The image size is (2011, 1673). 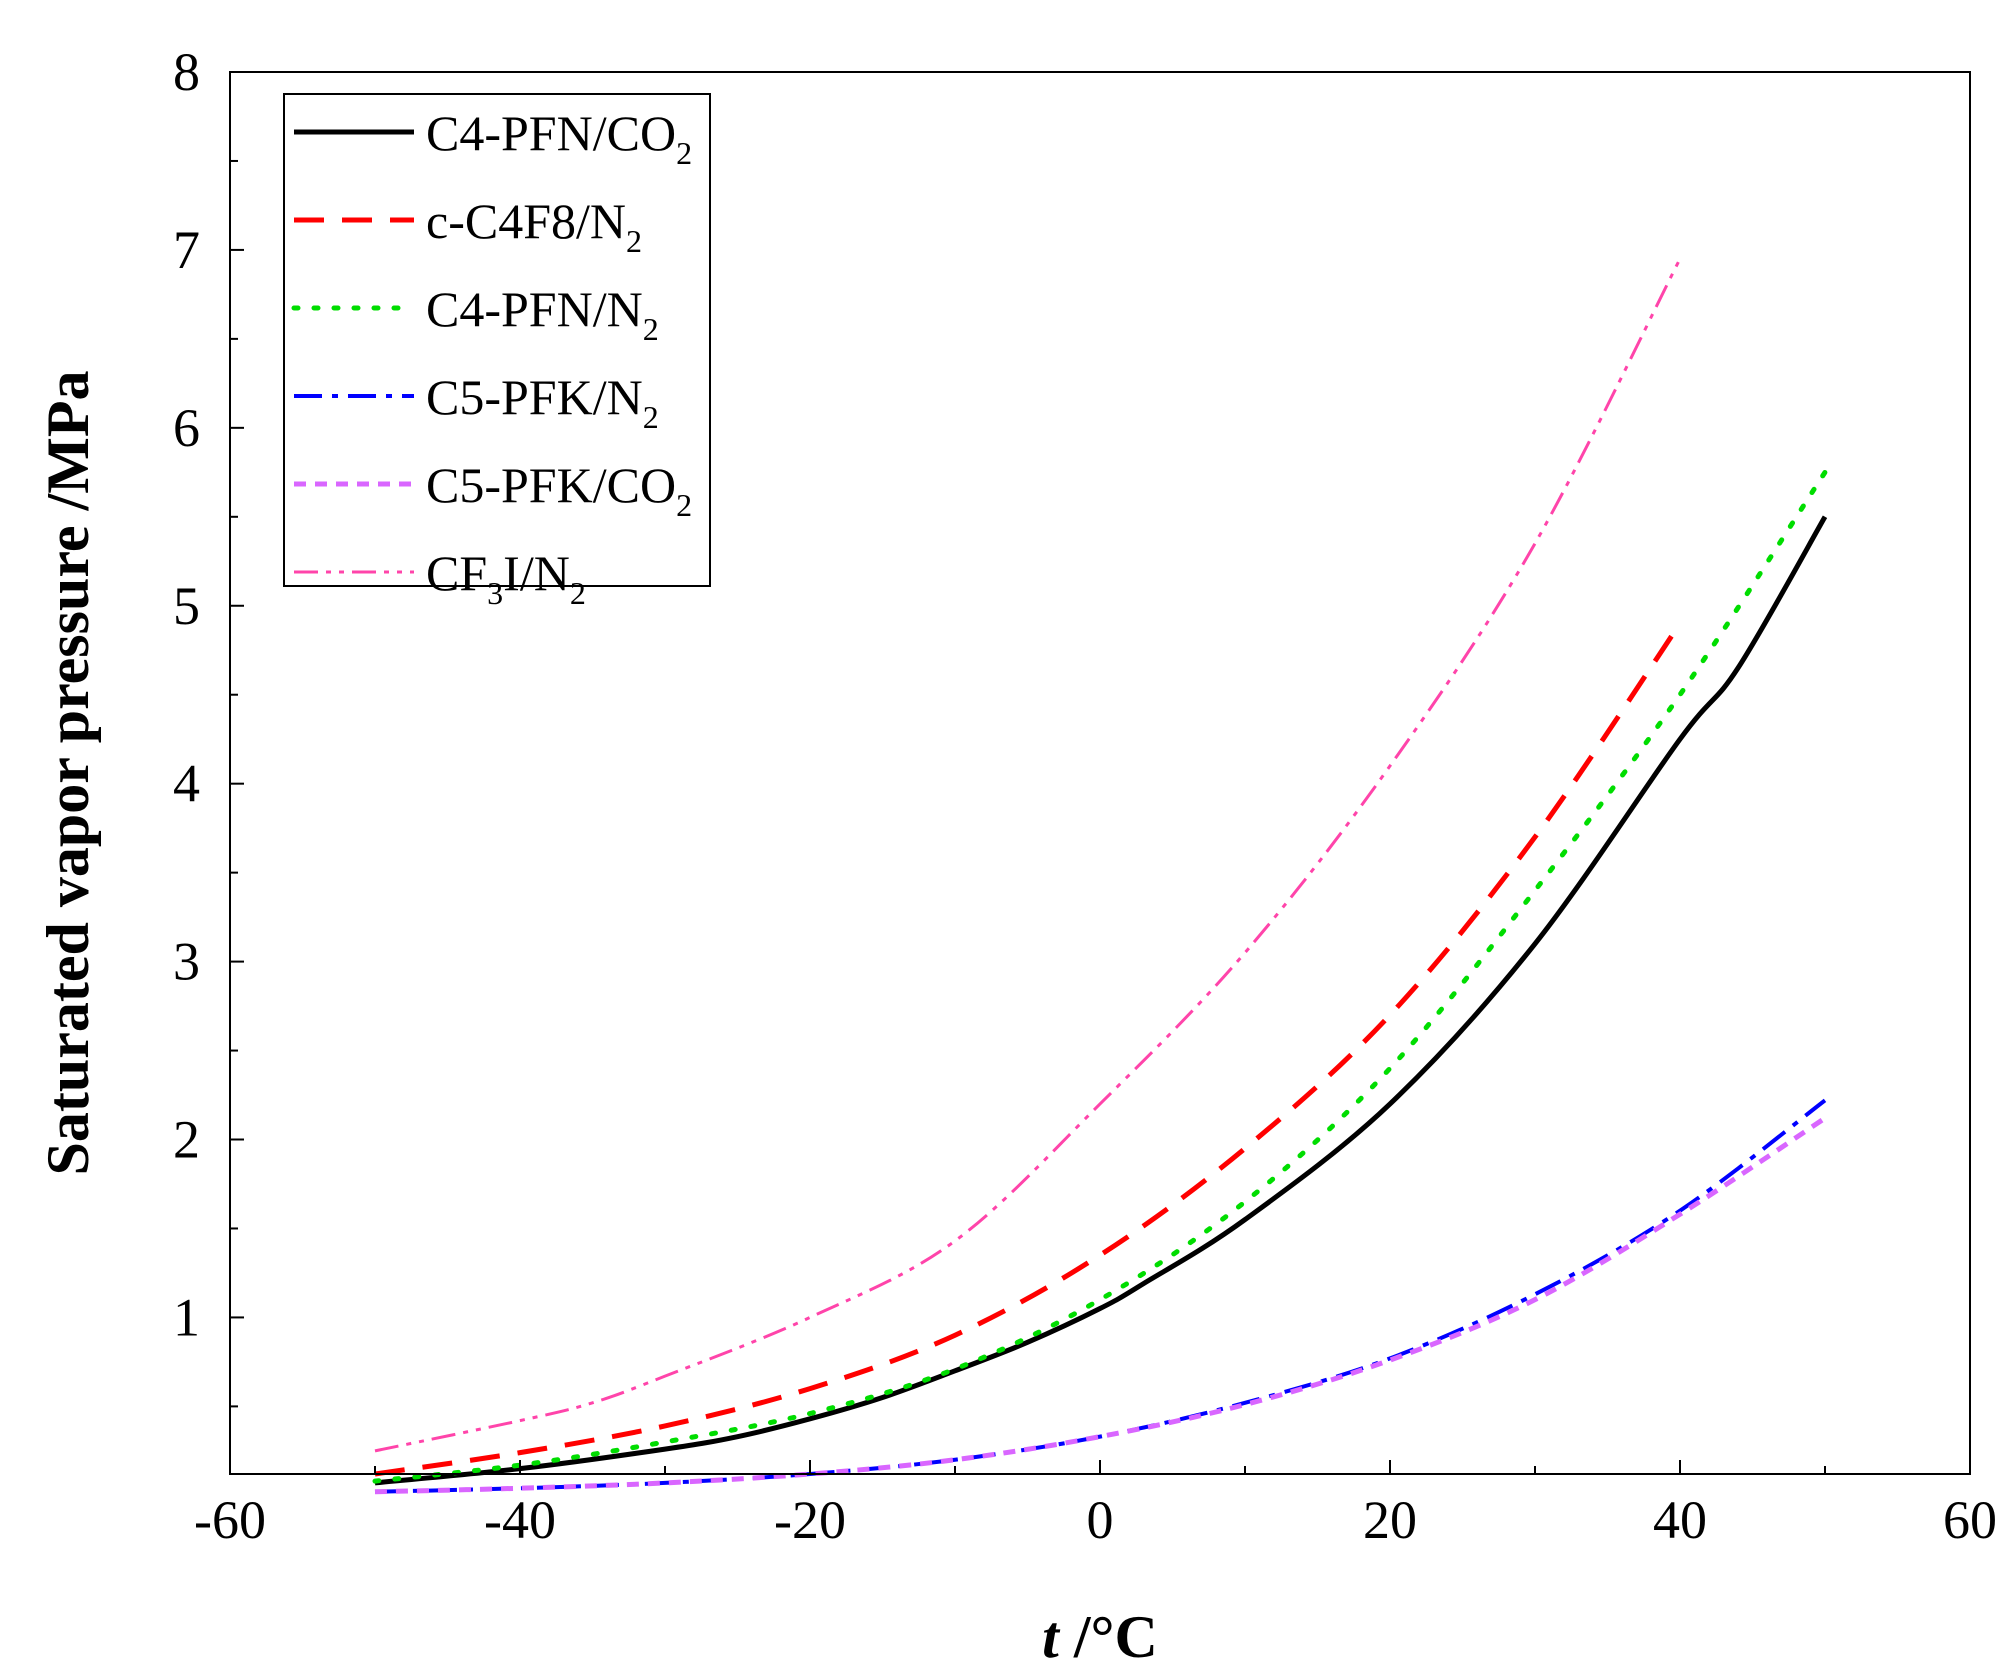 I want to click on legend-label: c-C4F8/N2, so click(x=534, y=226).